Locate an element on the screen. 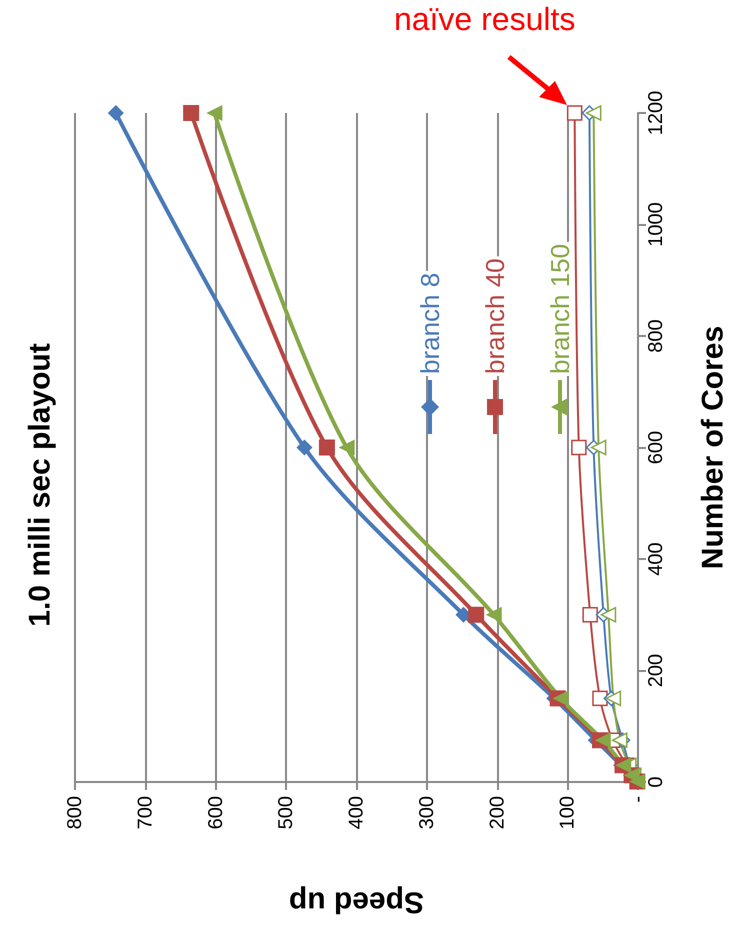  x-tick-label: 300 is located at coordinates (427, 813).